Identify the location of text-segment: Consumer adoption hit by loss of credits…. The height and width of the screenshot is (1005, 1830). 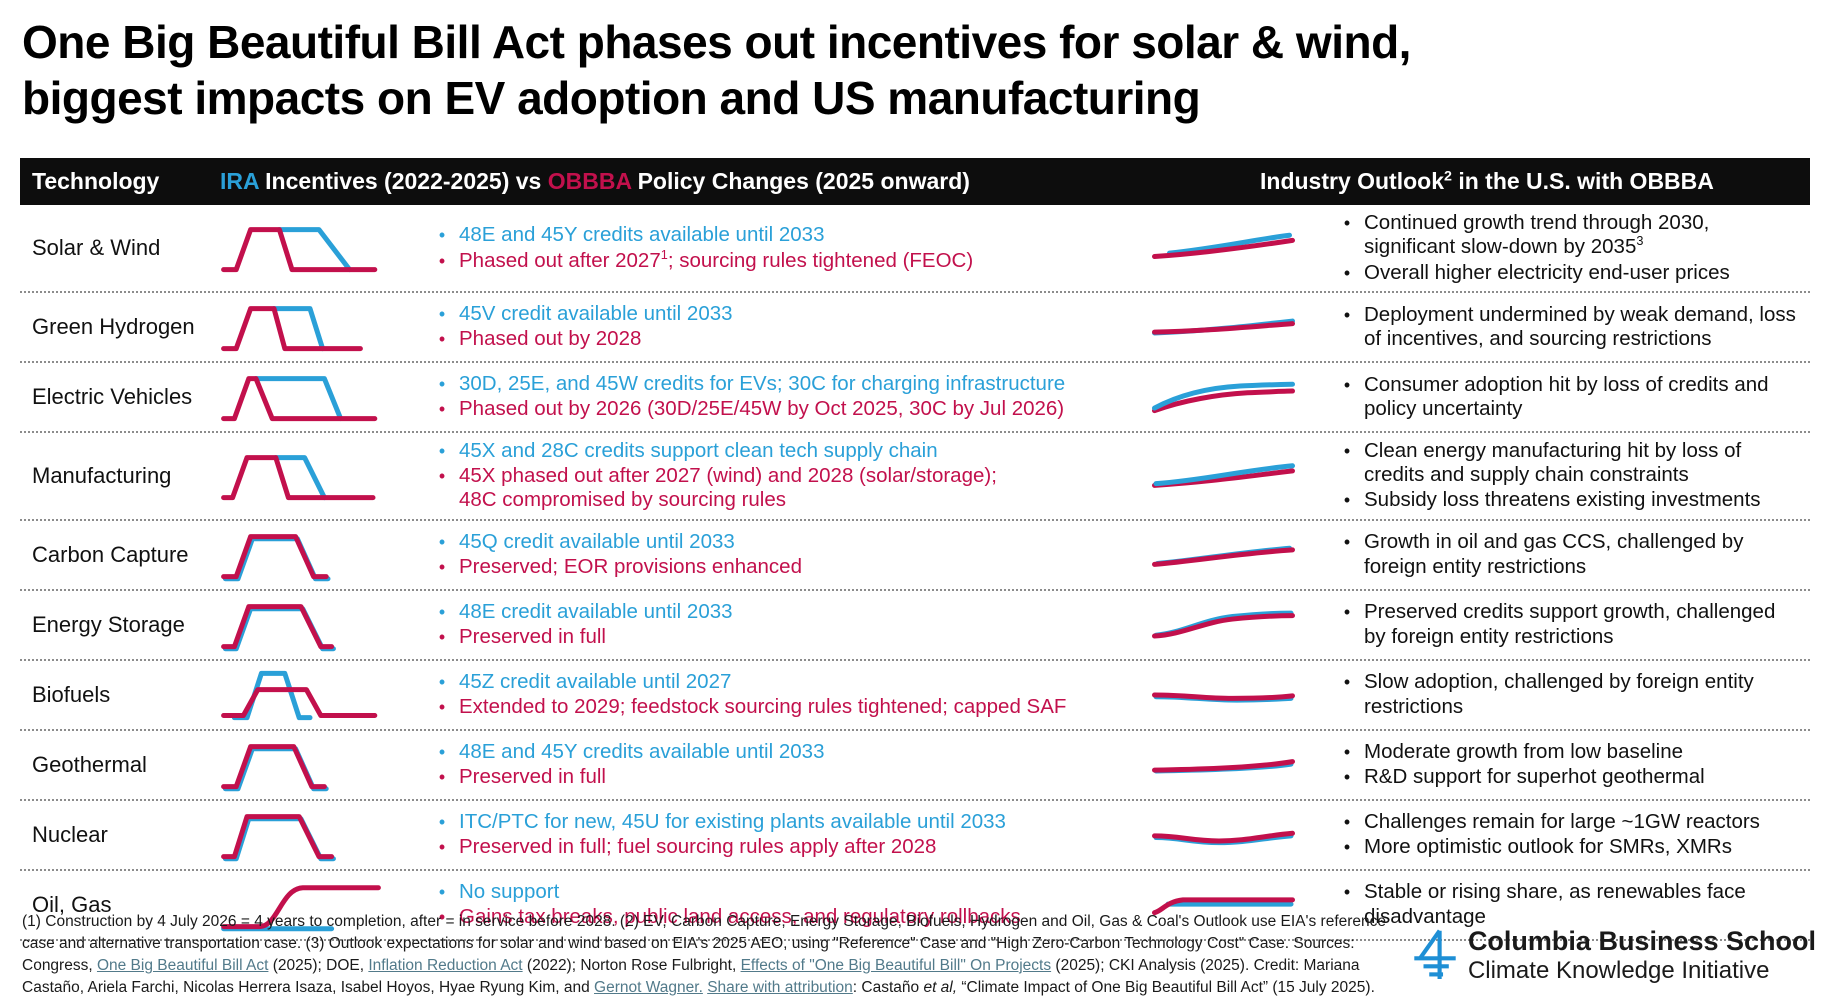
(1566, 396).